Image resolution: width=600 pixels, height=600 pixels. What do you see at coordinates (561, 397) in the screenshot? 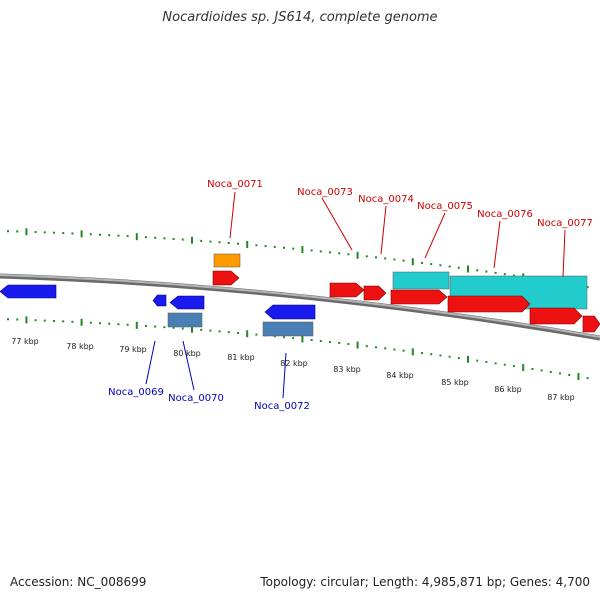
I see `scale-label: 87 kbp` at bounding box center [561, 397].